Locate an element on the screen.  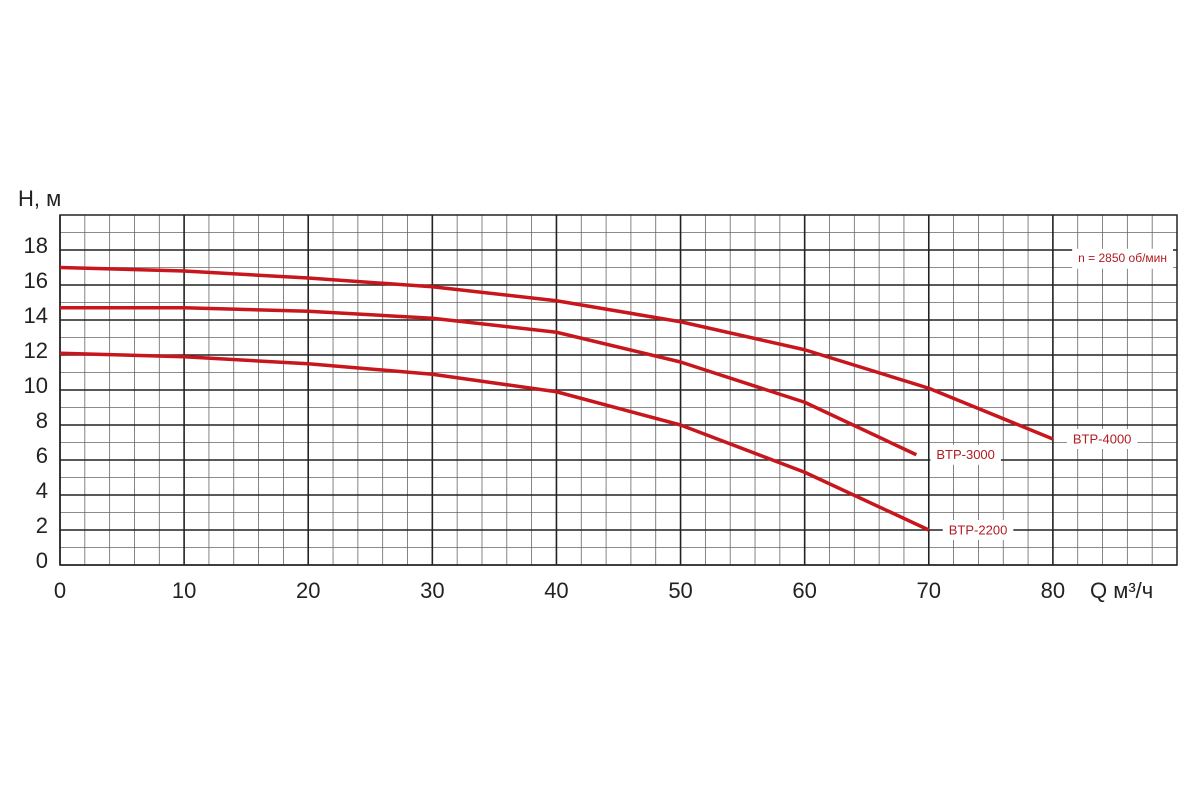
x-tick-label: 40 is located at coordinates (556, 590).